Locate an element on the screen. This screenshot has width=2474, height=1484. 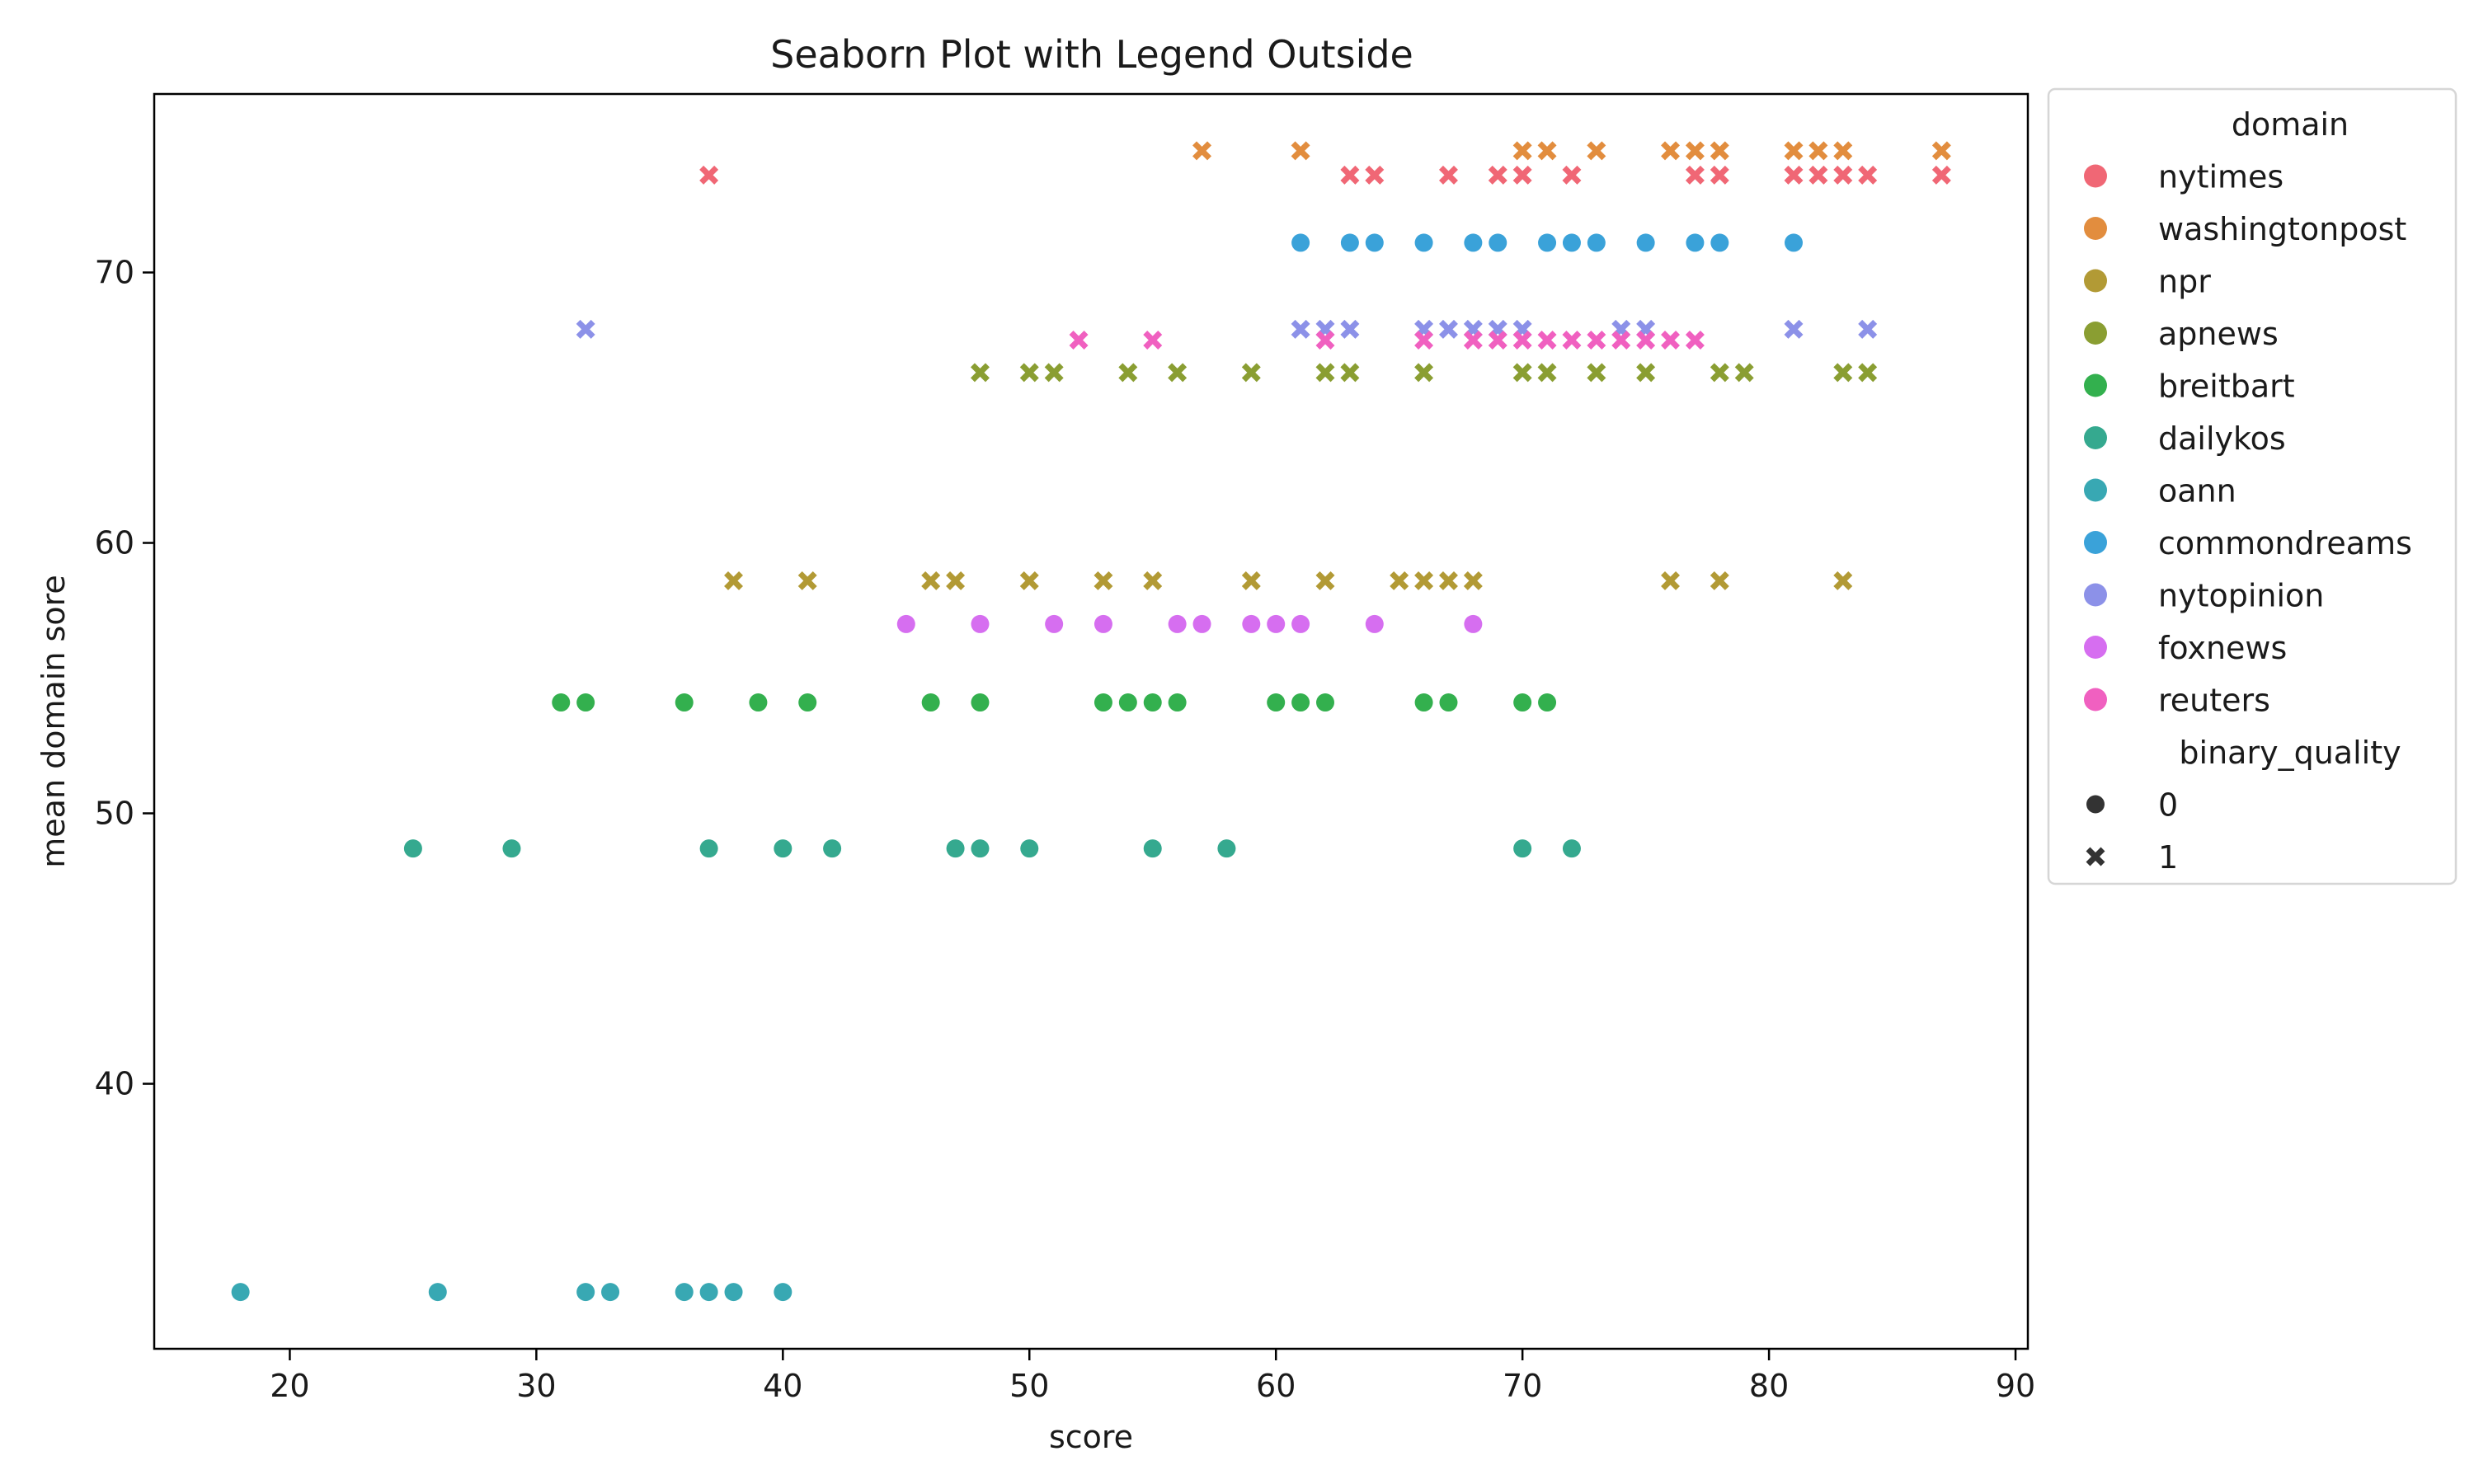
legend-marker-reuters is located at coordinates (2095, 699).